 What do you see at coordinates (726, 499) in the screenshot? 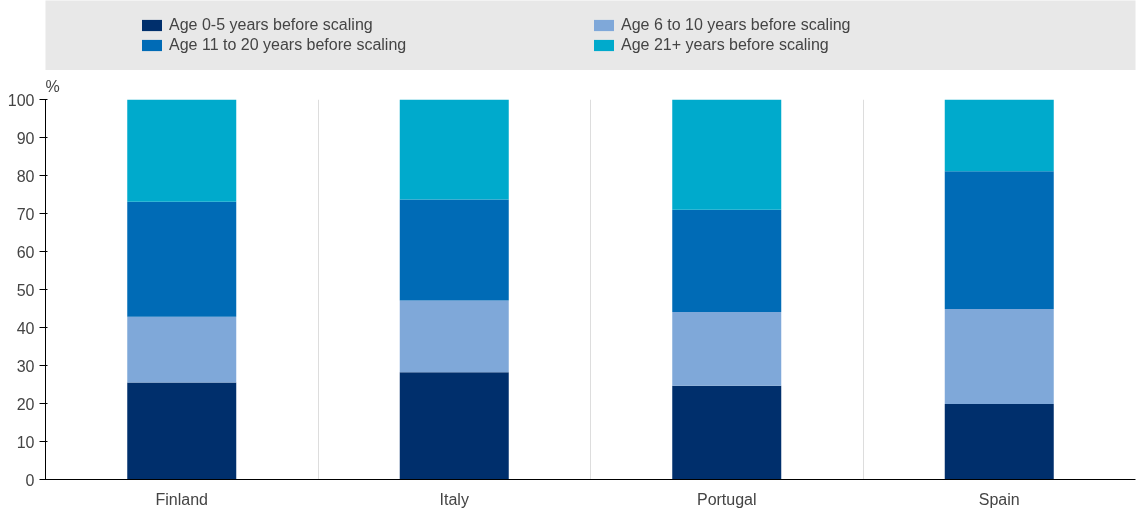
I see `x-tick-label: Portugal` at bounding box center [726, 499].